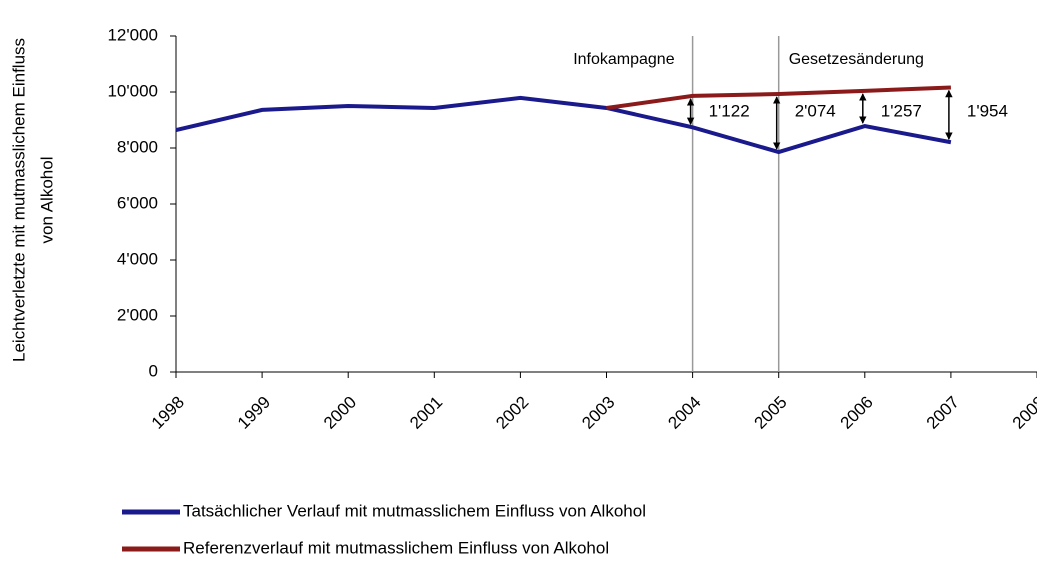  I want to click on x-tick-label: 2007, so click(943, 413).